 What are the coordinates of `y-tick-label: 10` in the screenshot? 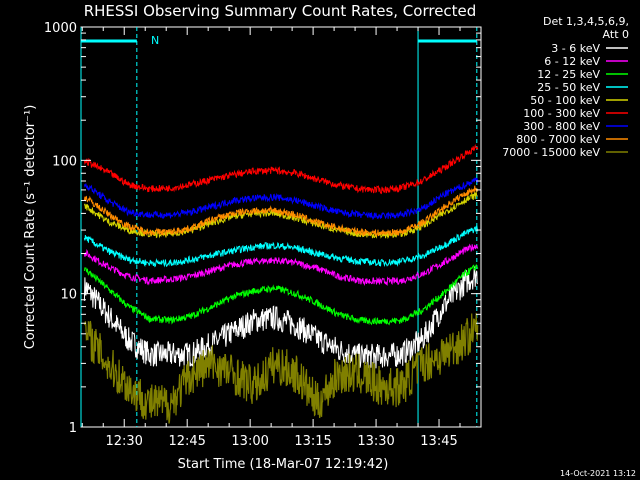 It's located at (68, 295).